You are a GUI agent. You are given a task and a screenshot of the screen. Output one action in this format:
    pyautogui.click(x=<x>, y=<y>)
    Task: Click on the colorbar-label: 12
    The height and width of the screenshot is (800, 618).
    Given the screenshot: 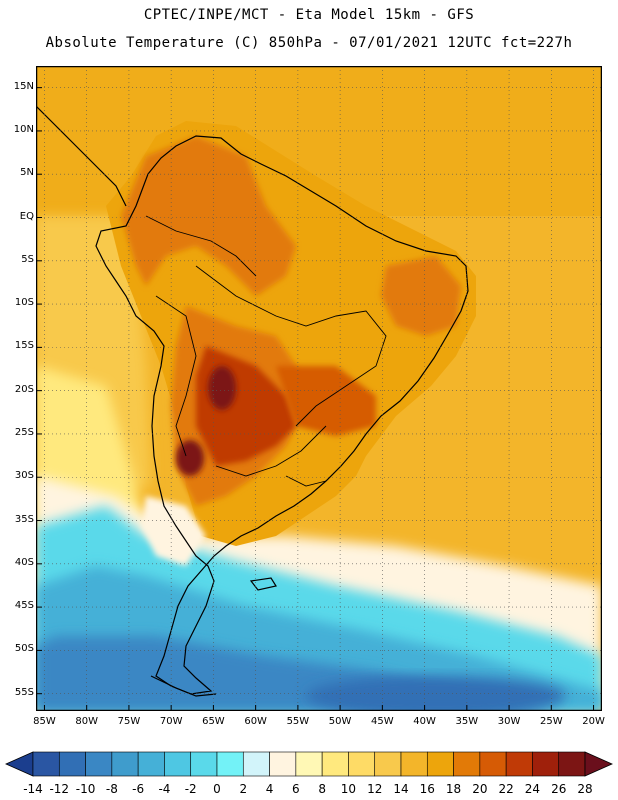 What is the action you would take?
    pyautogui.click(x=375, y=789)
    